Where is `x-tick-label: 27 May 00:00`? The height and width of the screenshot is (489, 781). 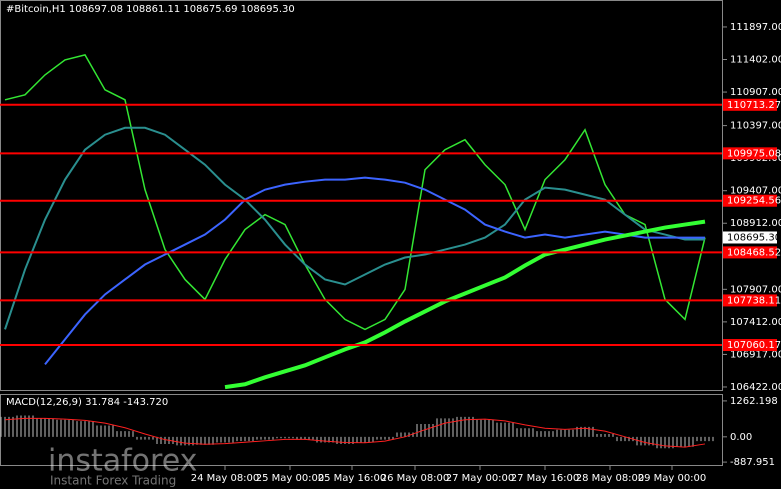 x-tick-label: 27 May 00:00 is located at coordinates (480, 478).